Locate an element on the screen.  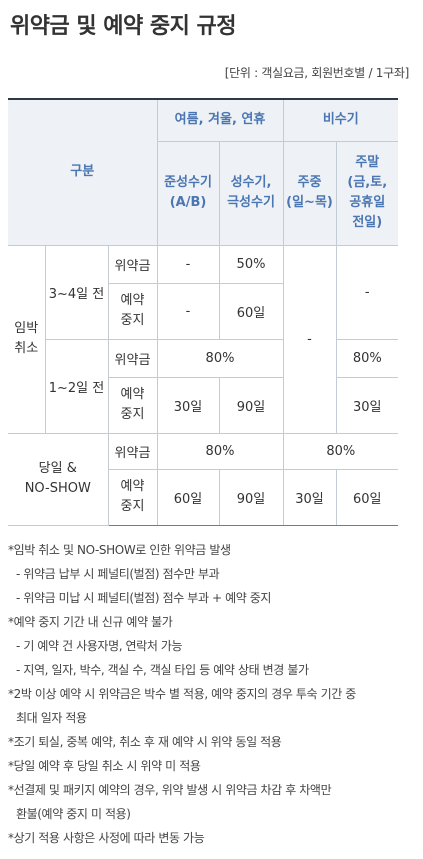
header-weekday: 주중 (일~목) is located at coordinates (309, 193).